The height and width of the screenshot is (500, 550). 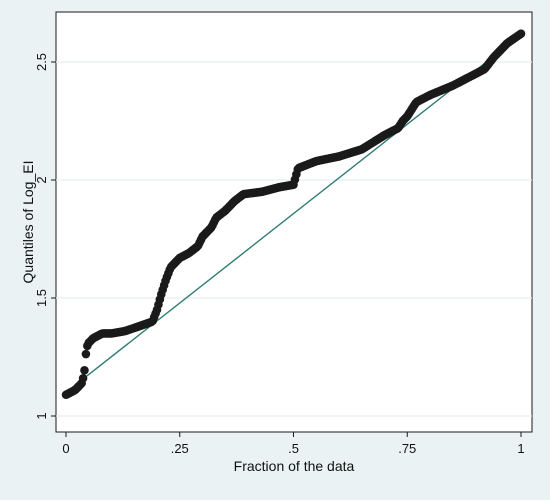 I want to click on x-tick-label: 0, so click(x=65, y=448).